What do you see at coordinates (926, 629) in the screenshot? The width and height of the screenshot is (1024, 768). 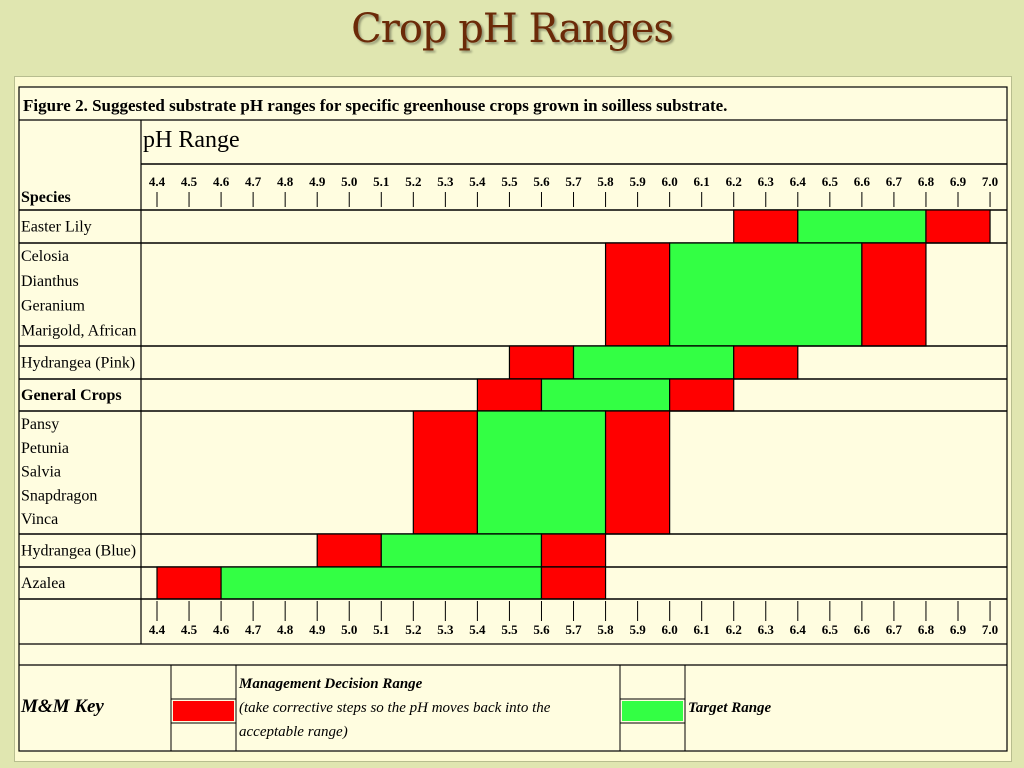 I see `bottom-axis-tick-label: 6.8` at bounding box center [926, 629].